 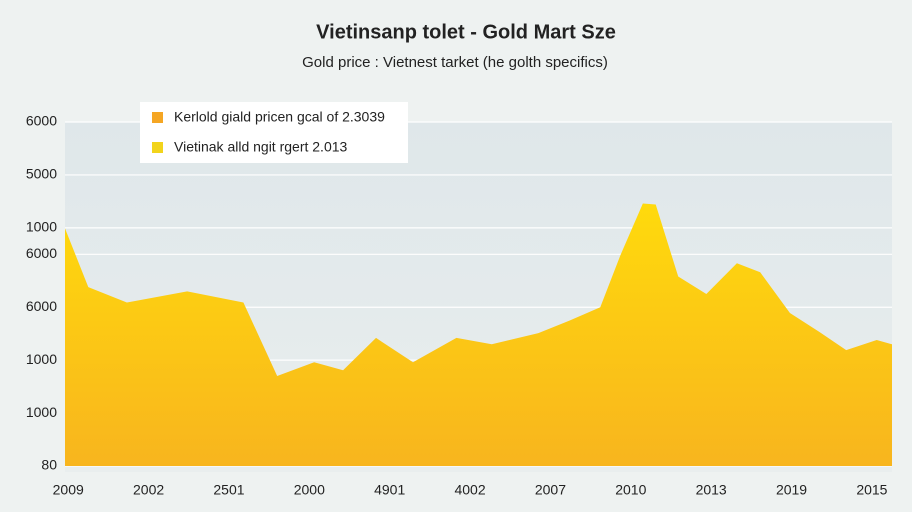 What do you see at coordinates (309, 490) in the screenshot?
I see `x-tick-label: 2000` at bounding box center [309, 490].